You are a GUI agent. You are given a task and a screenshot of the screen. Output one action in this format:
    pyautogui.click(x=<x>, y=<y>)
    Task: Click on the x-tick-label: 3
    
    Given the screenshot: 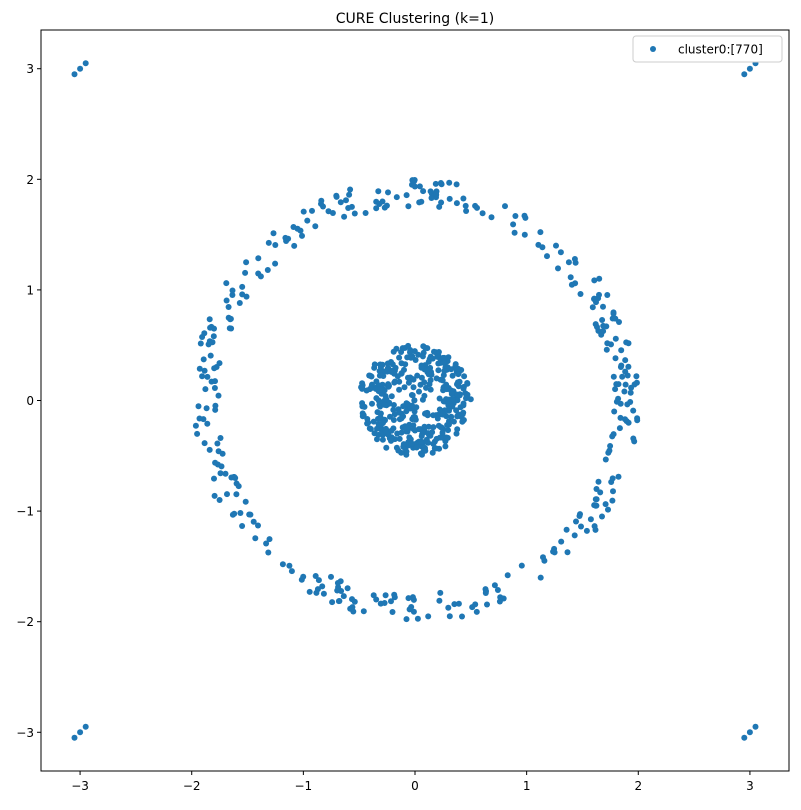 What is the action you would take?
    pyautogui.click(x=750, y=786)
    